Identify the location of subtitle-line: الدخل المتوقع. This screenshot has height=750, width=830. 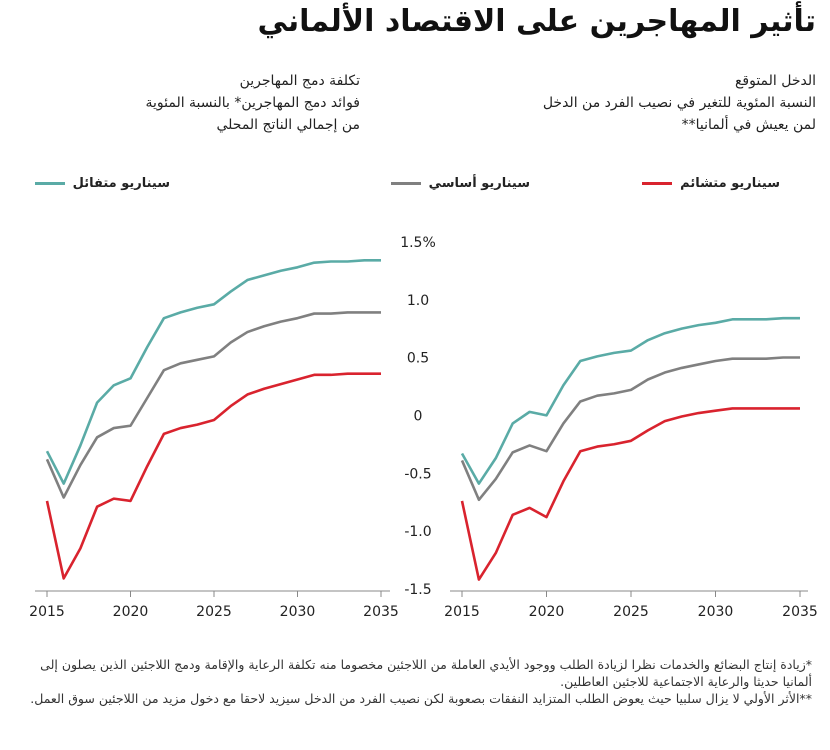
(775, 81).